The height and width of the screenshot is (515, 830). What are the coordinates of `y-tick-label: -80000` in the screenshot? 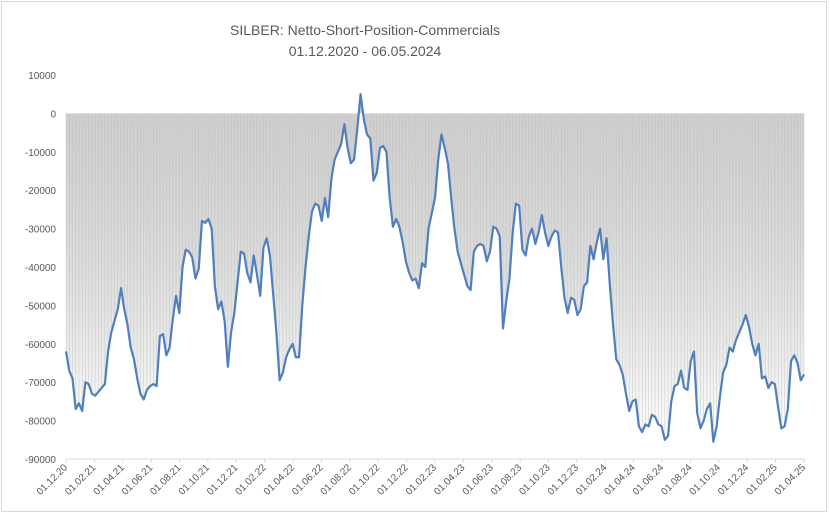 It's located at (41, 422).